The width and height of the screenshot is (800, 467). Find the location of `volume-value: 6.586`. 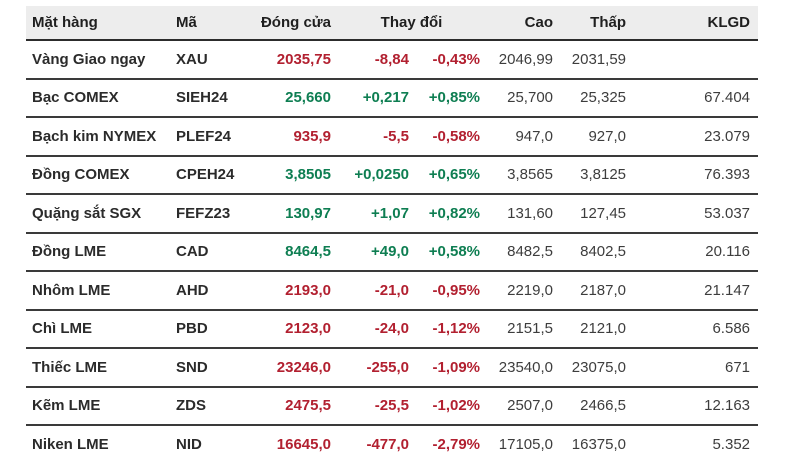

volume-value: 6.586 is located at coordinates (731, 329).